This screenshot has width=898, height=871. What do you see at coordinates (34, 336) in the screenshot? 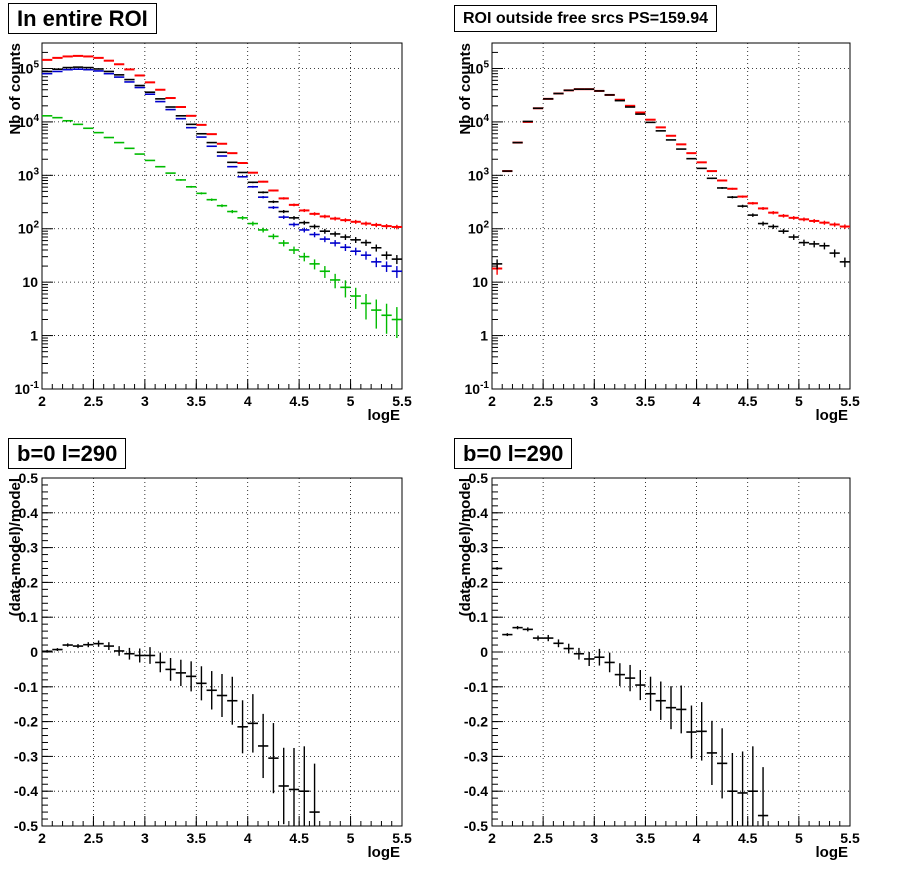
I see `y-tick-label: 1` at bounding box center [34, 336].